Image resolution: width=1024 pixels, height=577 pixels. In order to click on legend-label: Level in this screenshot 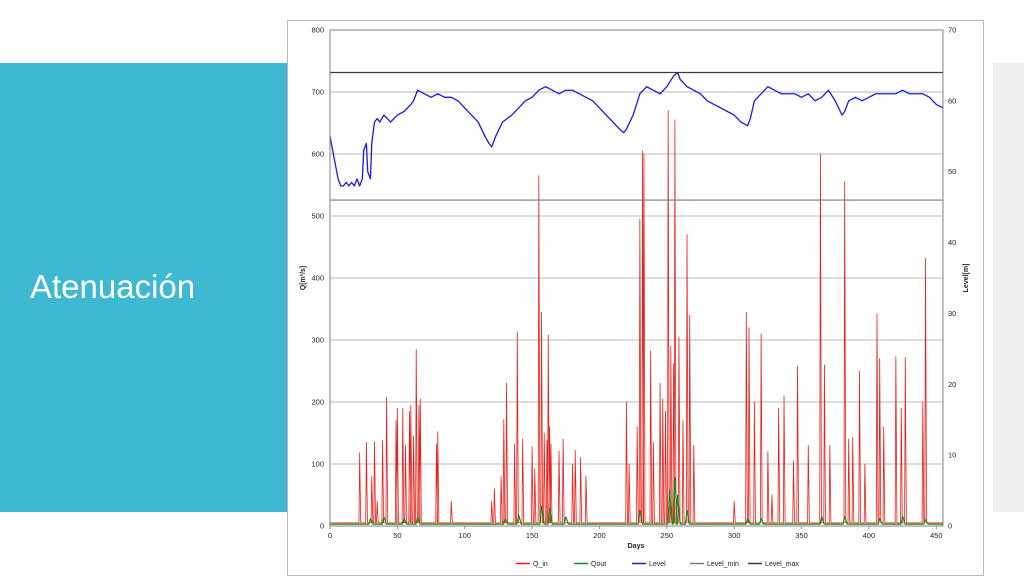, I will do `click(657, 564)`.